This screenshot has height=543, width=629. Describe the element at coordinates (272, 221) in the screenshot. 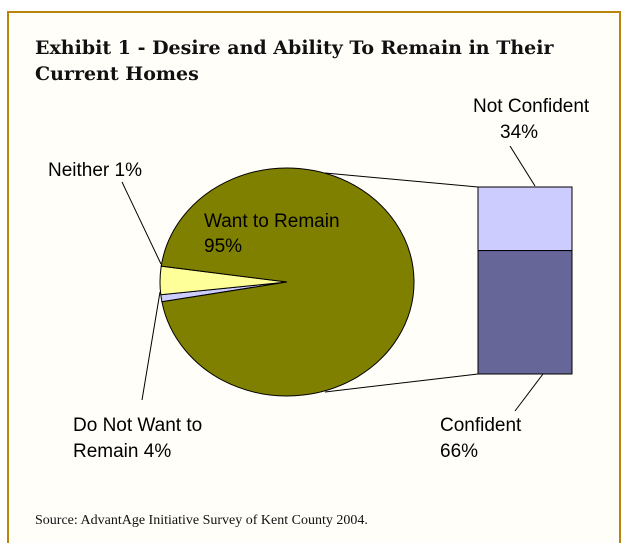

I see `label-want-line1: Want to Remain` at that location.